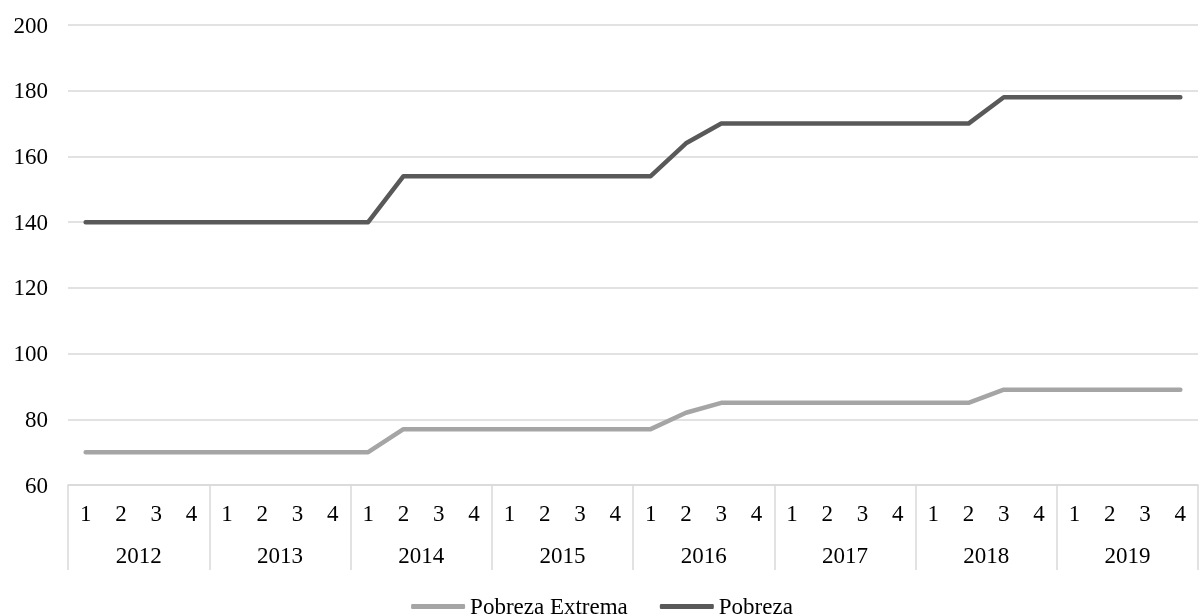 Image resolution: width=1204 pixels, height=616 pixels. I want to click on text: 2017, so click(844, 555).